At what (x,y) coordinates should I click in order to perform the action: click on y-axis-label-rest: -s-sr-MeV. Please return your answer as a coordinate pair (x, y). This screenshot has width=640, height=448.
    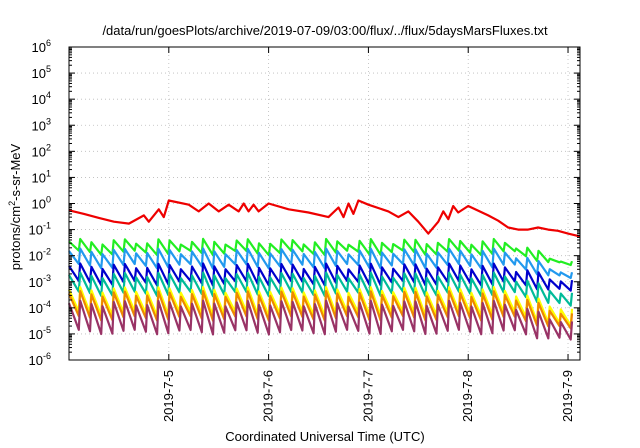
    Looking at the image, I should click on (15, 171).